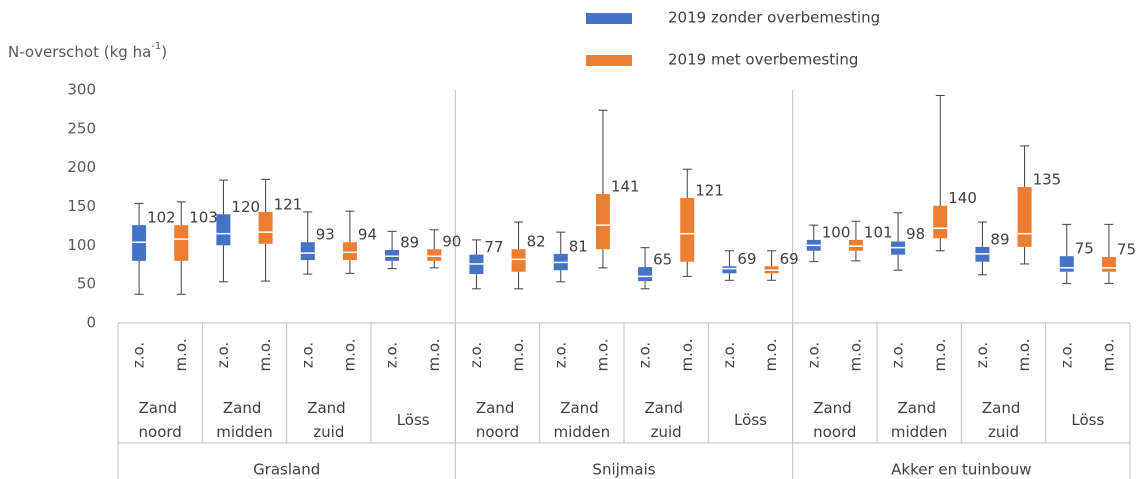  What do you see at coordinates (915, 234) in the screenshot?
I see `data-label: 98` at bounding box center [915, 234].